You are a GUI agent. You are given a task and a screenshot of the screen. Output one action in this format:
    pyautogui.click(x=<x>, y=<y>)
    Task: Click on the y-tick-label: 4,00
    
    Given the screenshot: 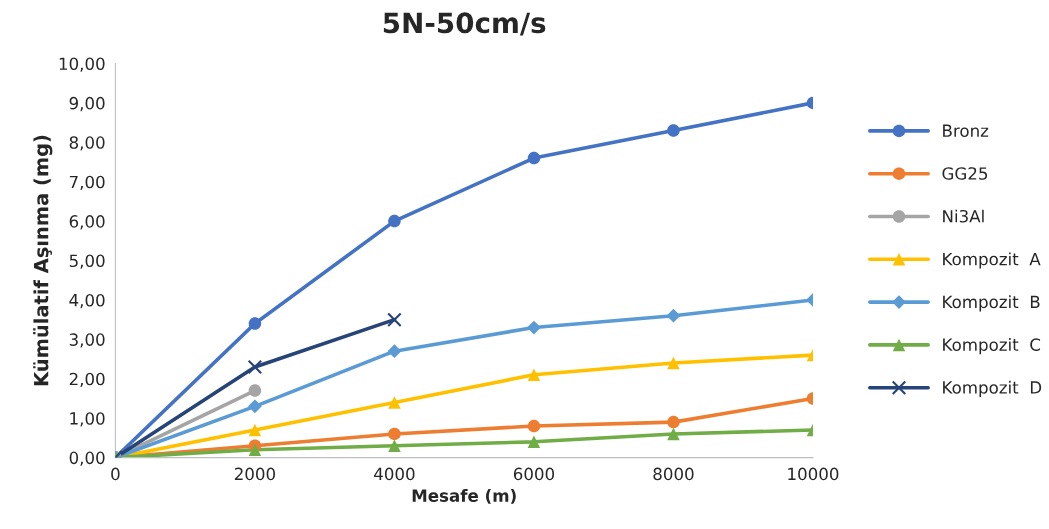 What is the action you would take?
    pyautogui.click(x=87, y=301)
    